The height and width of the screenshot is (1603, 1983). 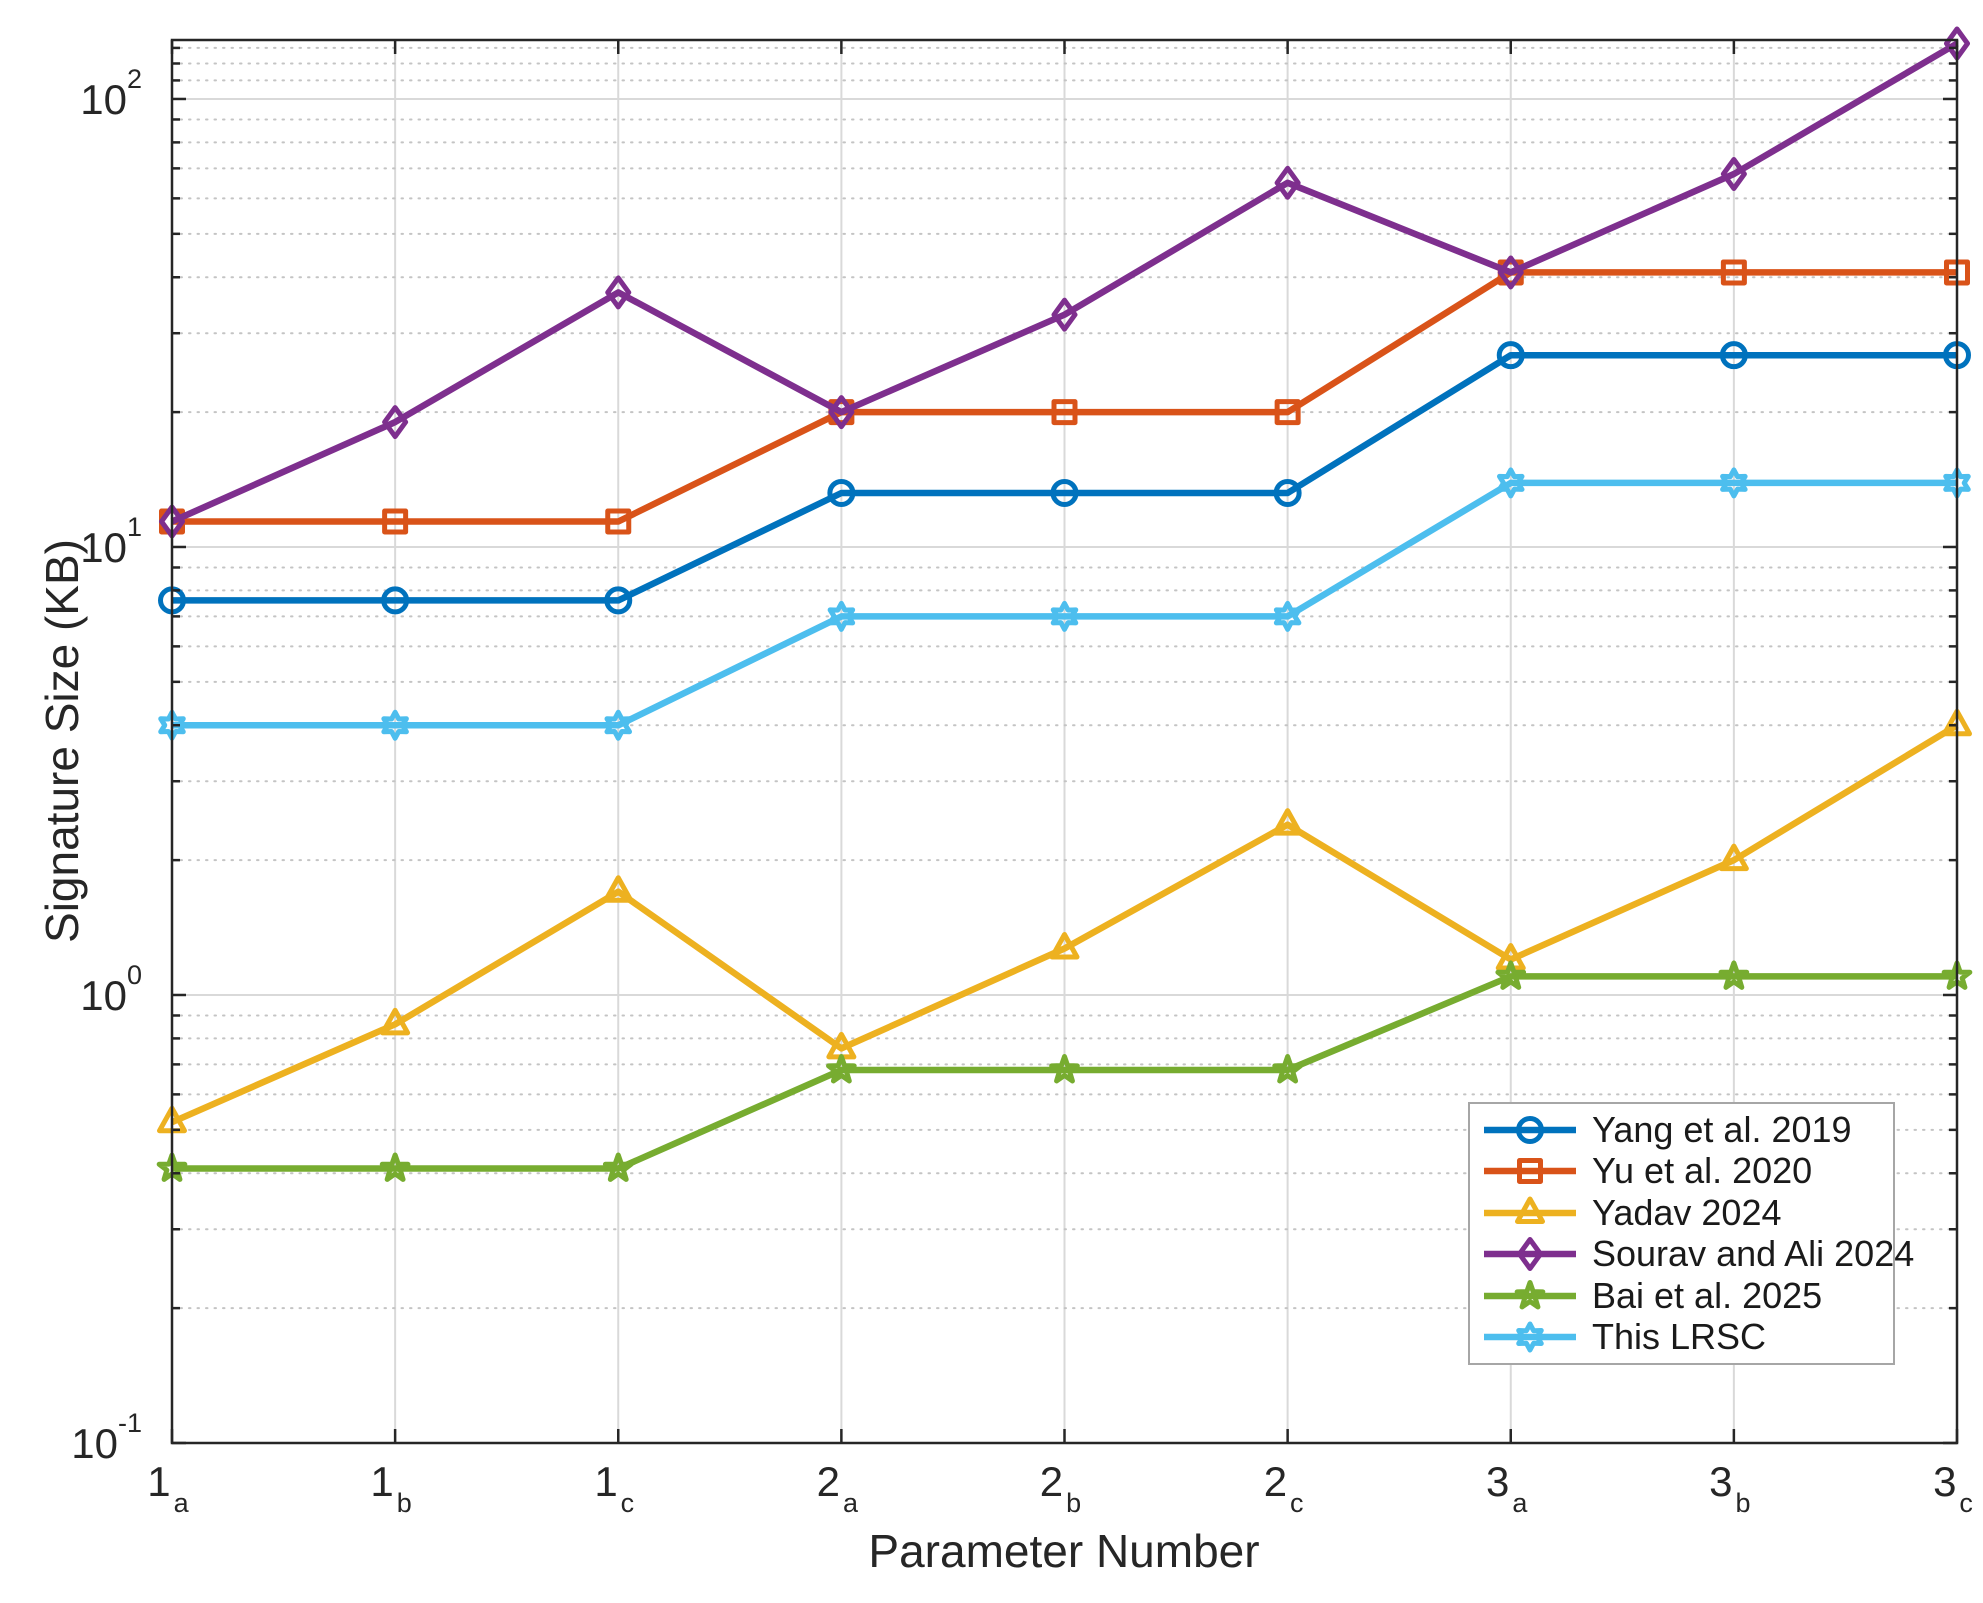 I want to click on legend-sample-circle, so click(x=1530, y=1129).